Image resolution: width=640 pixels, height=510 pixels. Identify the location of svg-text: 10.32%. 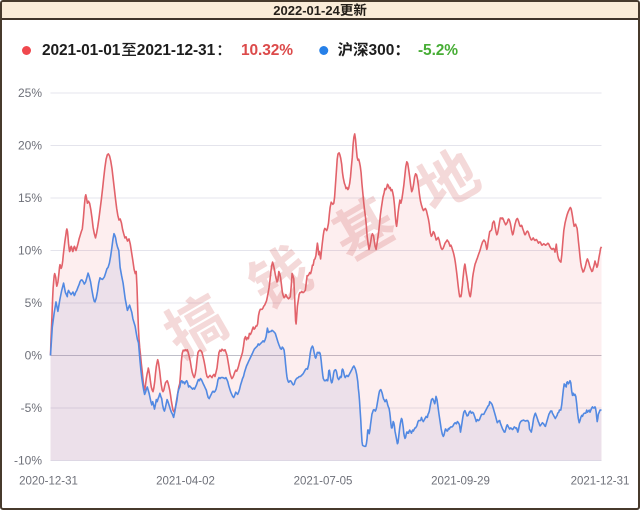
(267, 50).